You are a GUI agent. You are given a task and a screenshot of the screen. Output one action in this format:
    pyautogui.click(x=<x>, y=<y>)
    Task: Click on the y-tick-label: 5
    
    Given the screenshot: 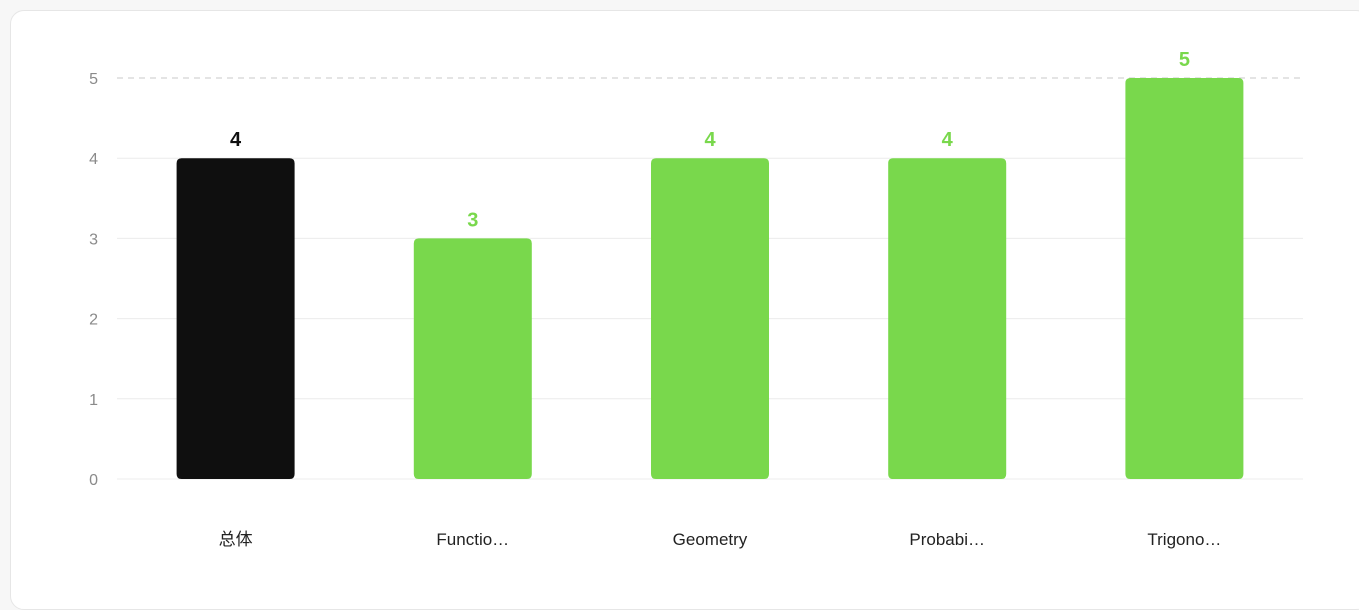 What is the action you would take?
    pyautogui.click(x=93, y=79)
    